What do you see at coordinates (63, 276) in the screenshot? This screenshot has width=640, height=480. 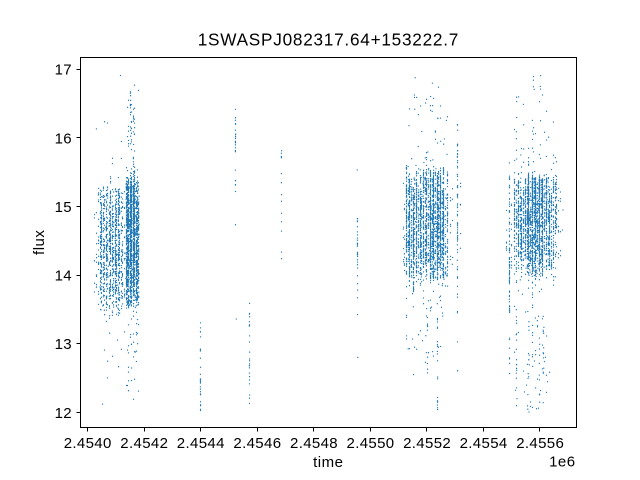 I see `svg-text: 14` at bounding box center [63, 276].